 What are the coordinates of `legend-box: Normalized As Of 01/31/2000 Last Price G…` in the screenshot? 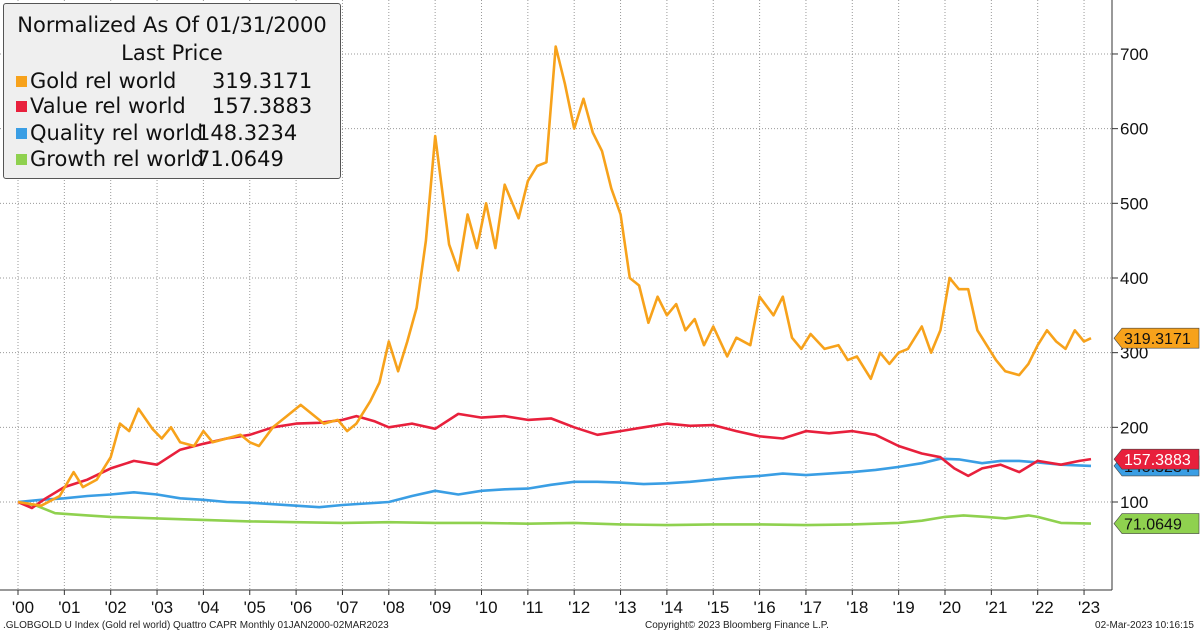 It's located at (172, 91).